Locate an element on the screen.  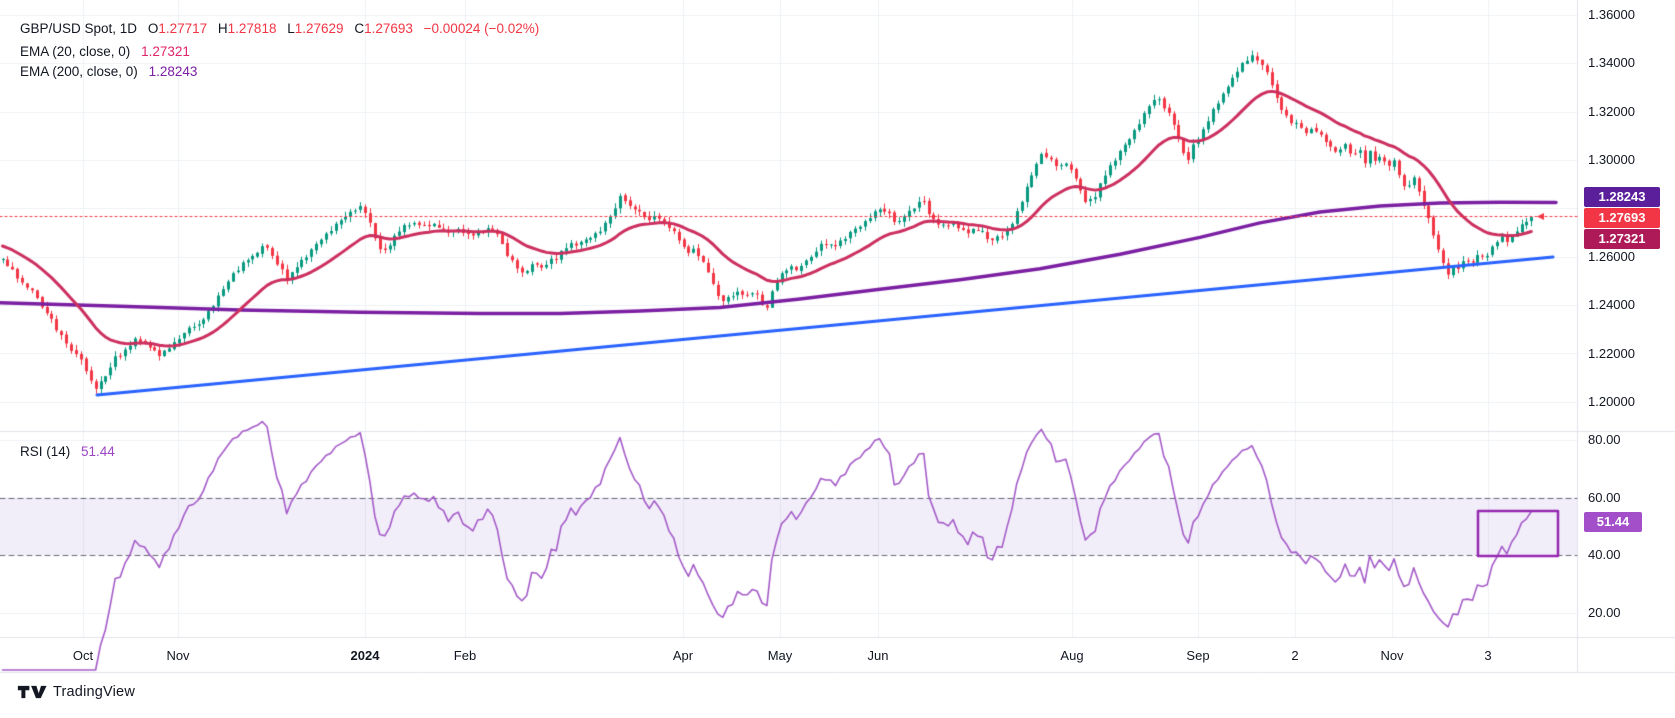
tradingview-attribution: TradingView is located at coordinates (76, 692).